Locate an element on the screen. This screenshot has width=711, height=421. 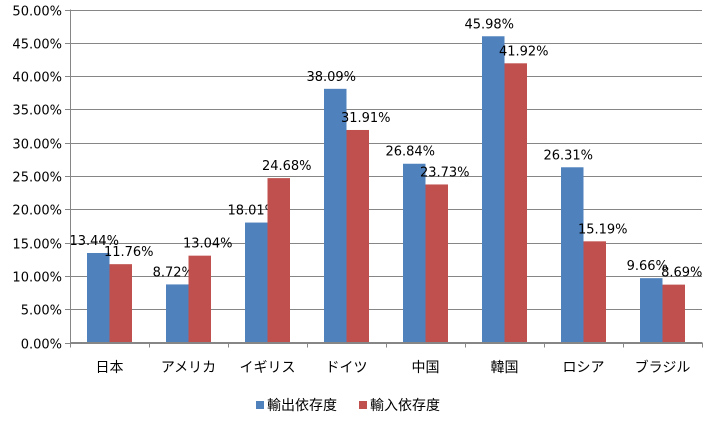
x-tick-label: ドイツ is located at coordinates (347, 368).